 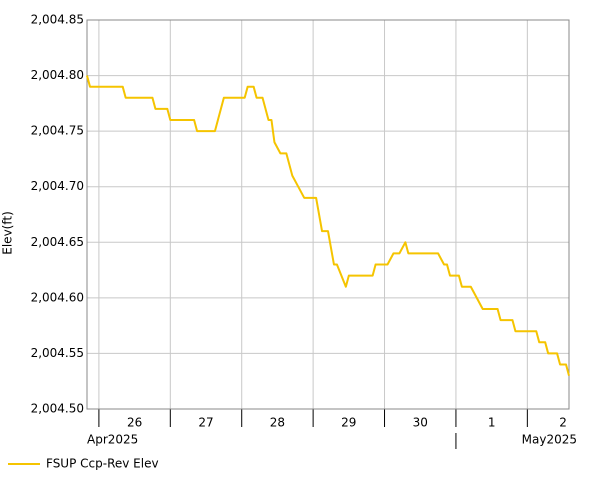 I want to click on y-tick-label: 2,004.70, so click(x=57, y=186).